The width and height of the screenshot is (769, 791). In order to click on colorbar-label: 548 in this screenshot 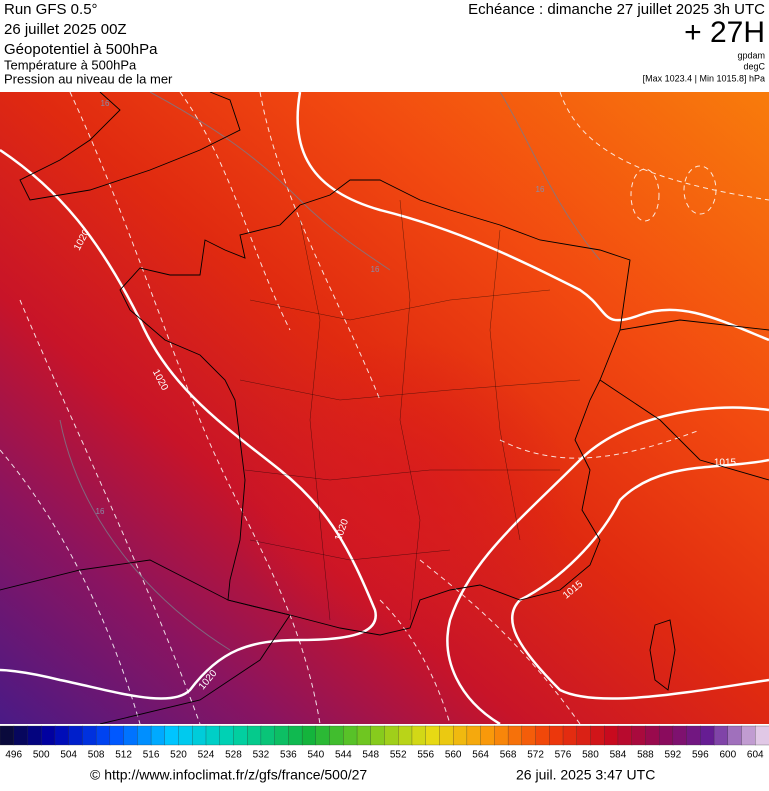, I will do `click(370, 755)`.